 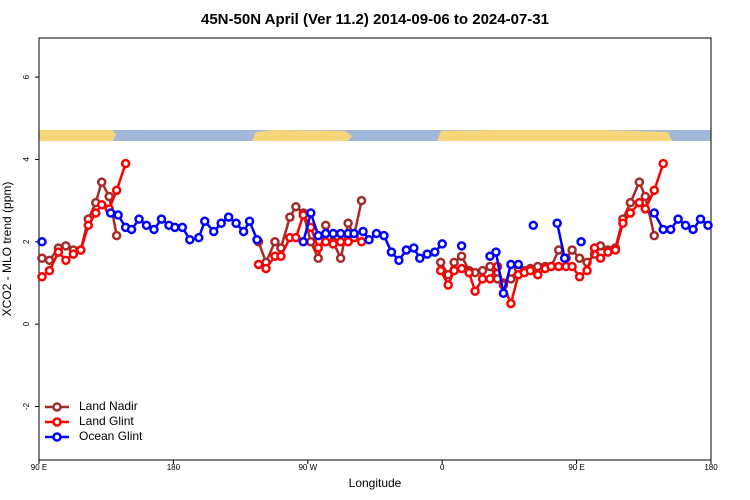 What do you see at coordinates (7, 249) in the screenshot?
I see `y-axis-label: XCO2 - MLO trend (ppm)` at bounding box center [7, 249].